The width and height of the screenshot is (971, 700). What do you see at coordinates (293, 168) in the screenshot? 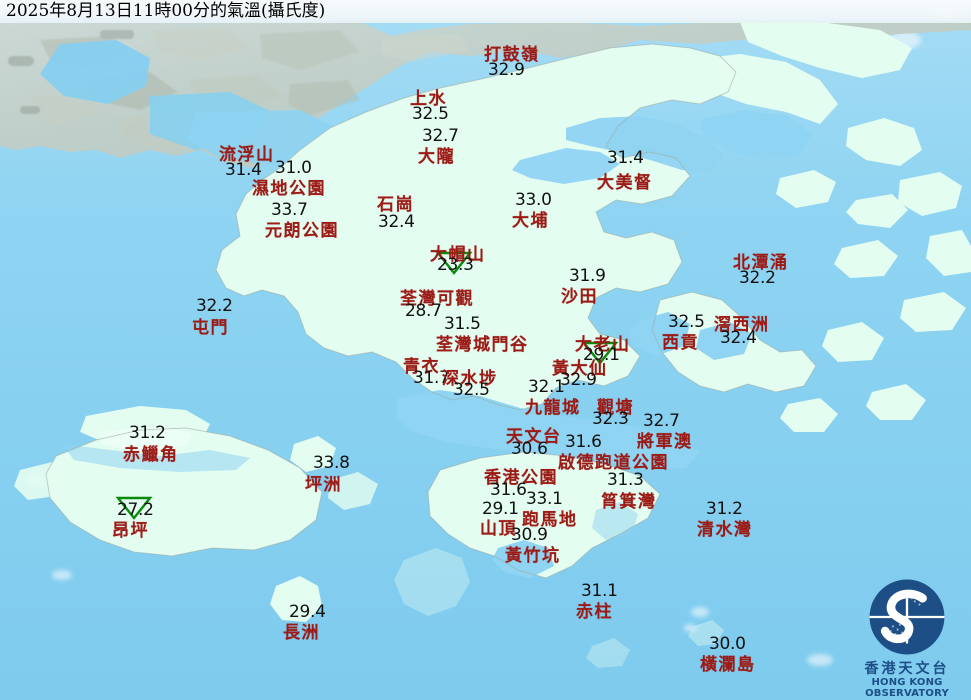
I see `station-temperature-value: 31.0` at bounding box center [293, 168].